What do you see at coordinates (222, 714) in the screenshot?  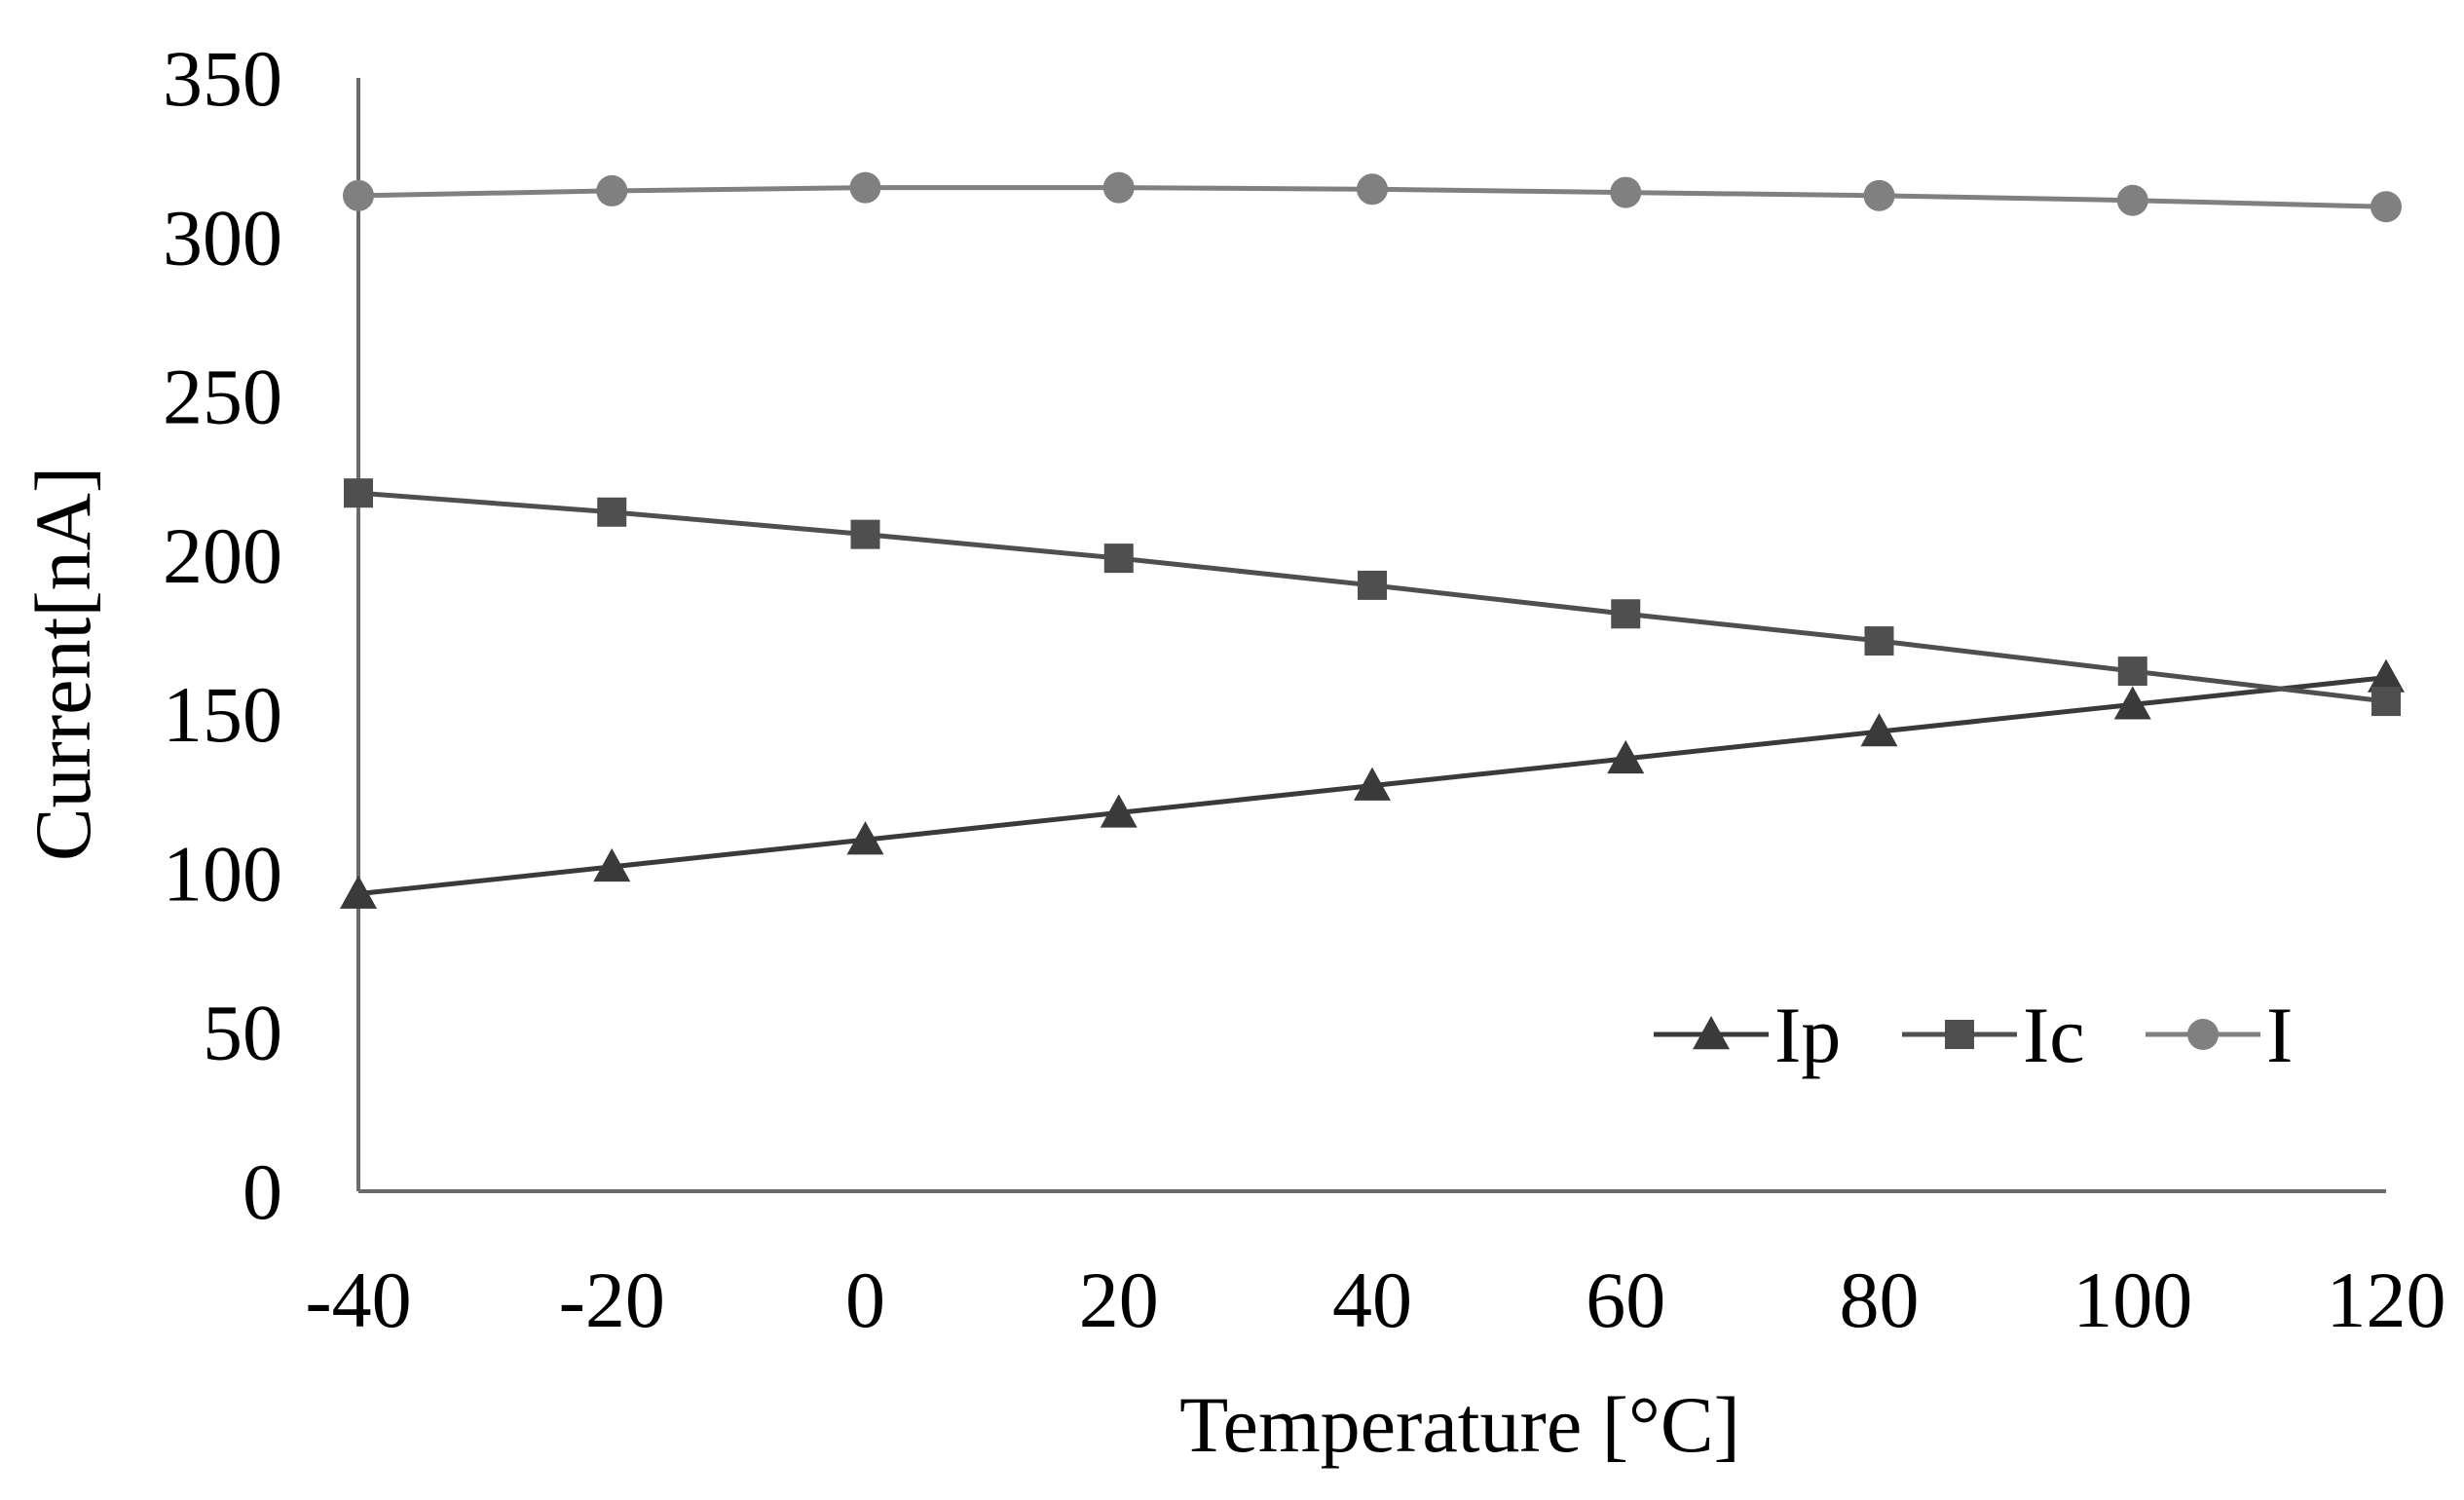 I see `y-tick-label: 150` at bounding box center [222, 714].